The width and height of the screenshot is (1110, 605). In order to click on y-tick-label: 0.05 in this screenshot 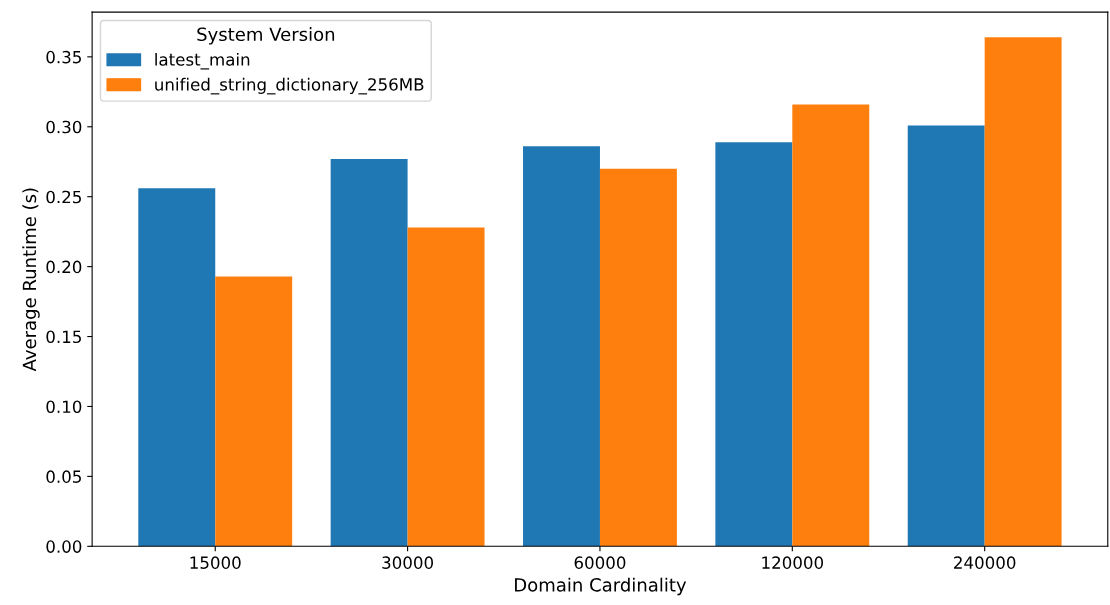, I will do `click(63, 476)`.